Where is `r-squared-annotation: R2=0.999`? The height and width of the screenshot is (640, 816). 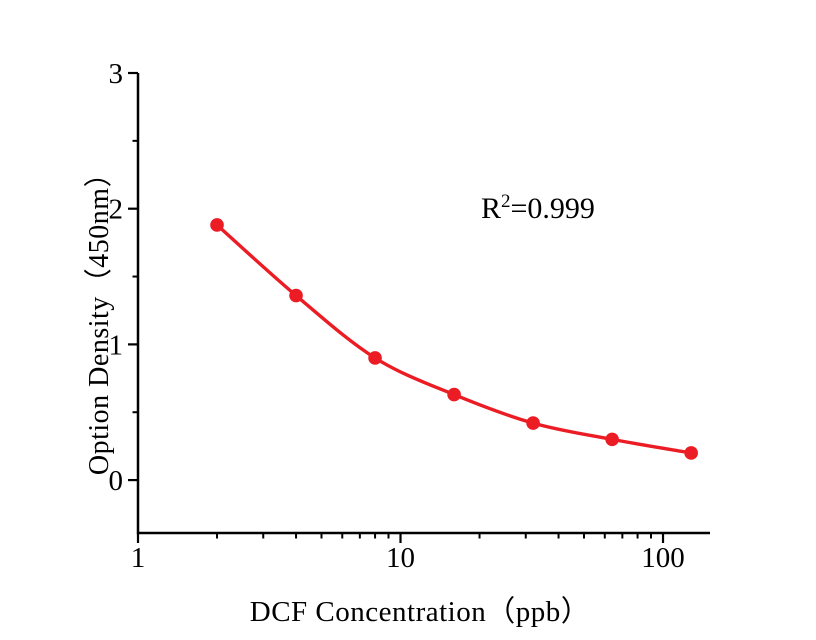 r-squared-annotation: R2=0.999 is located at coordinates (538, 209).